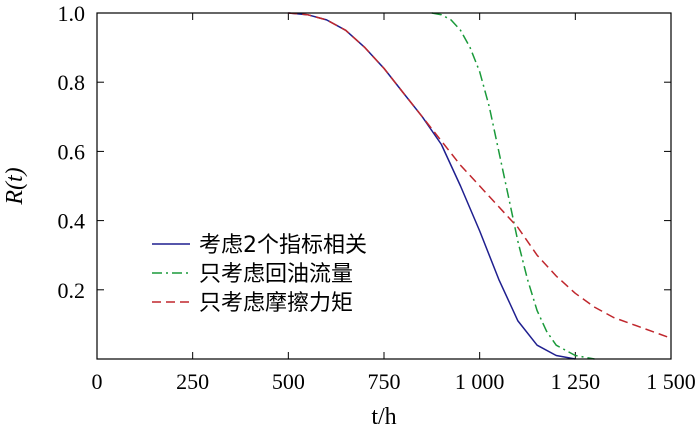 The image size is (700, 432). I want to click on x-tick-label: 500, so click(288, 381).